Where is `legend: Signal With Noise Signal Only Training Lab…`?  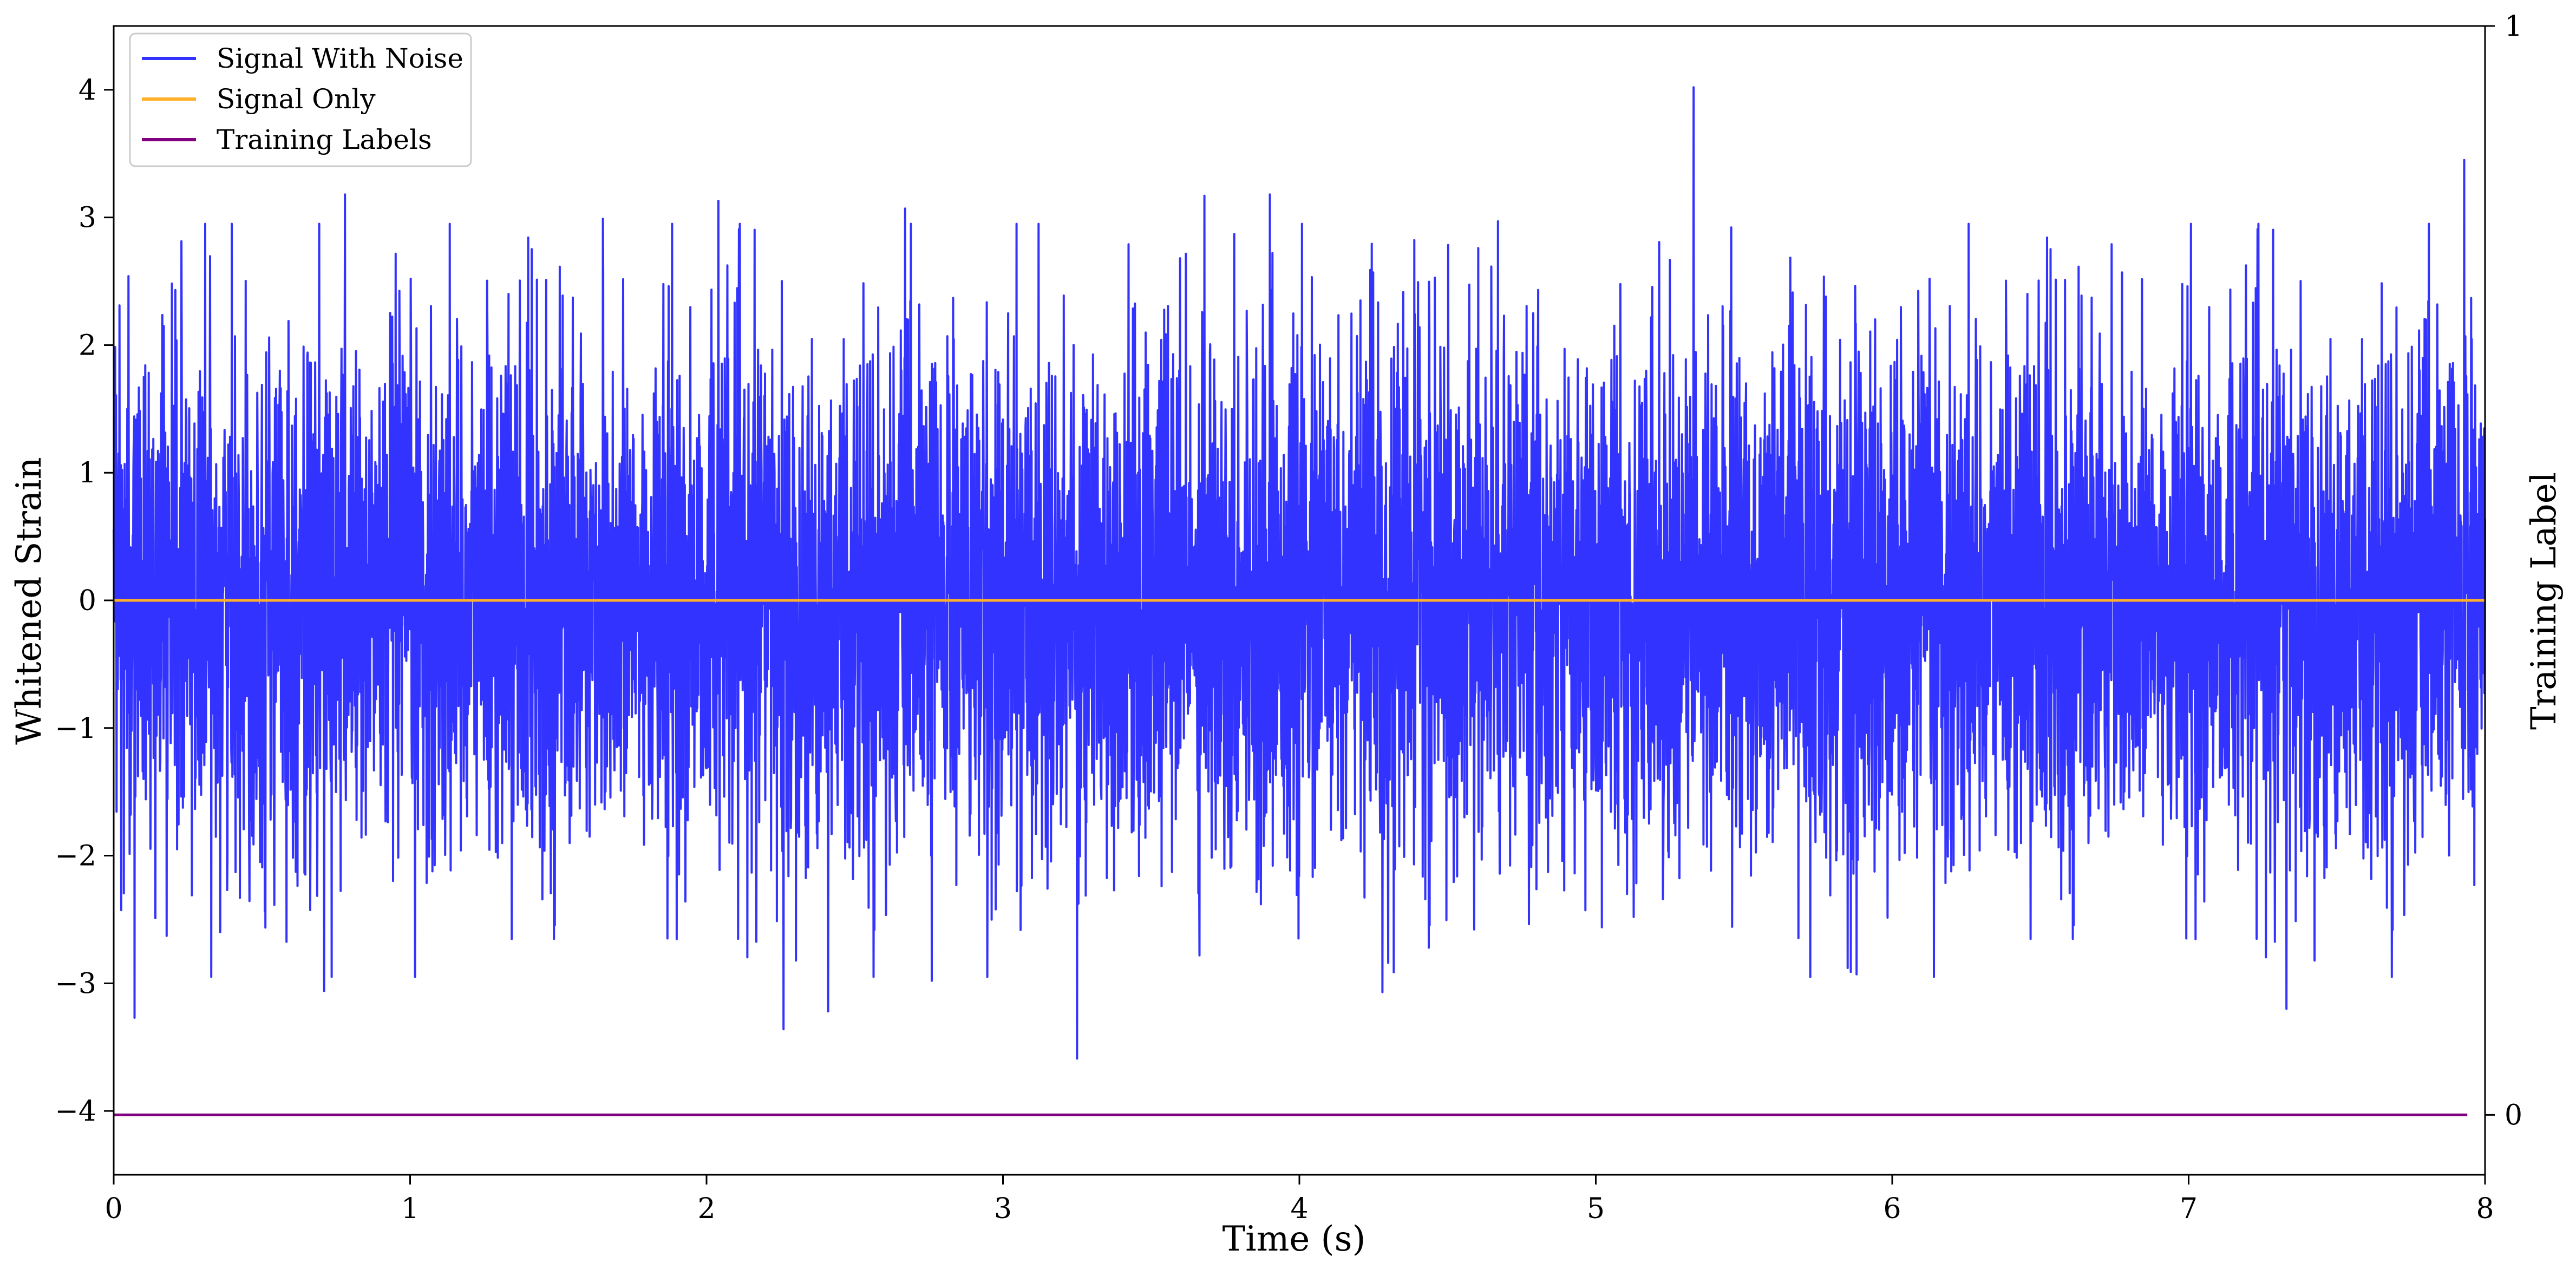 legend: Signal With Noise Signal Only Training Lab… is located at coordinates (300, 99).